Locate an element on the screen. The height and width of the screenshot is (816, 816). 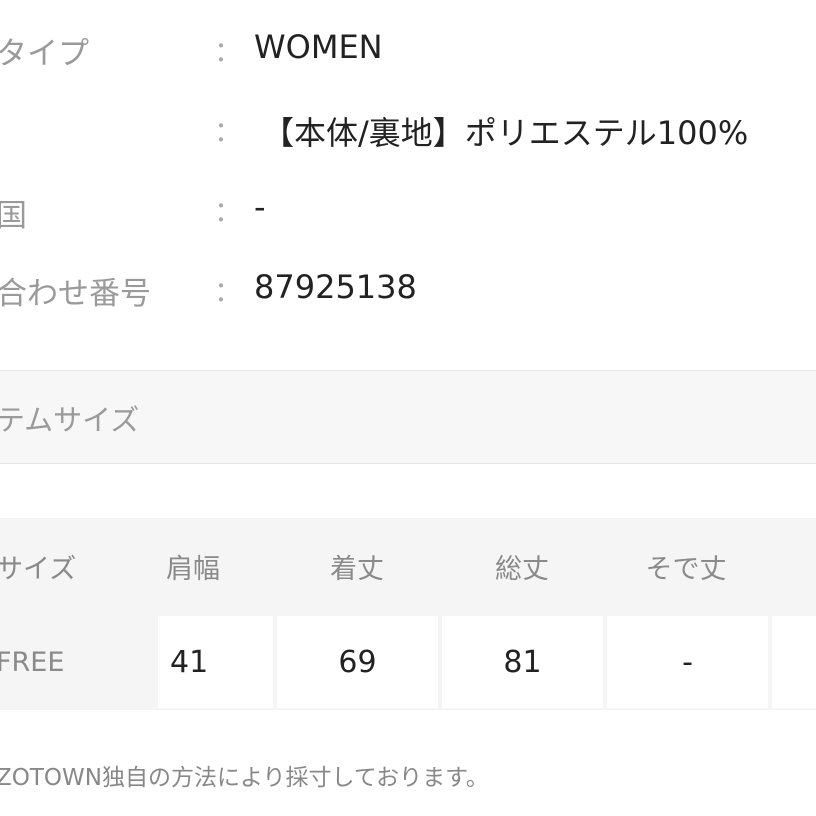
detail-value: 87925138 is located at coordinates (335, 287).